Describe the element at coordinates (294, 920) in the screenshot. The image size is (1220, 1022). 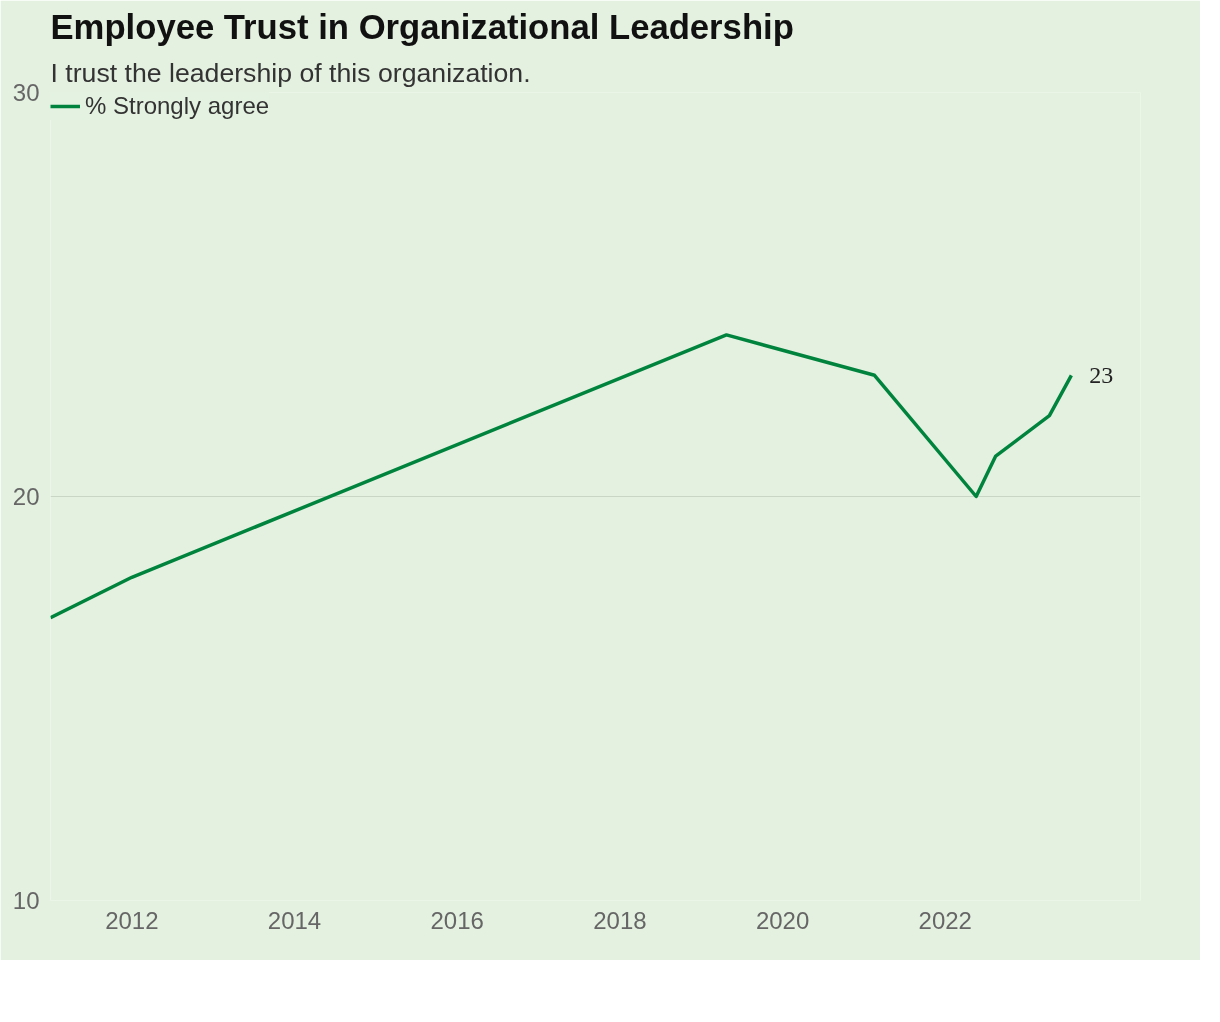
I see `x-tick-label: 2014` at that location.